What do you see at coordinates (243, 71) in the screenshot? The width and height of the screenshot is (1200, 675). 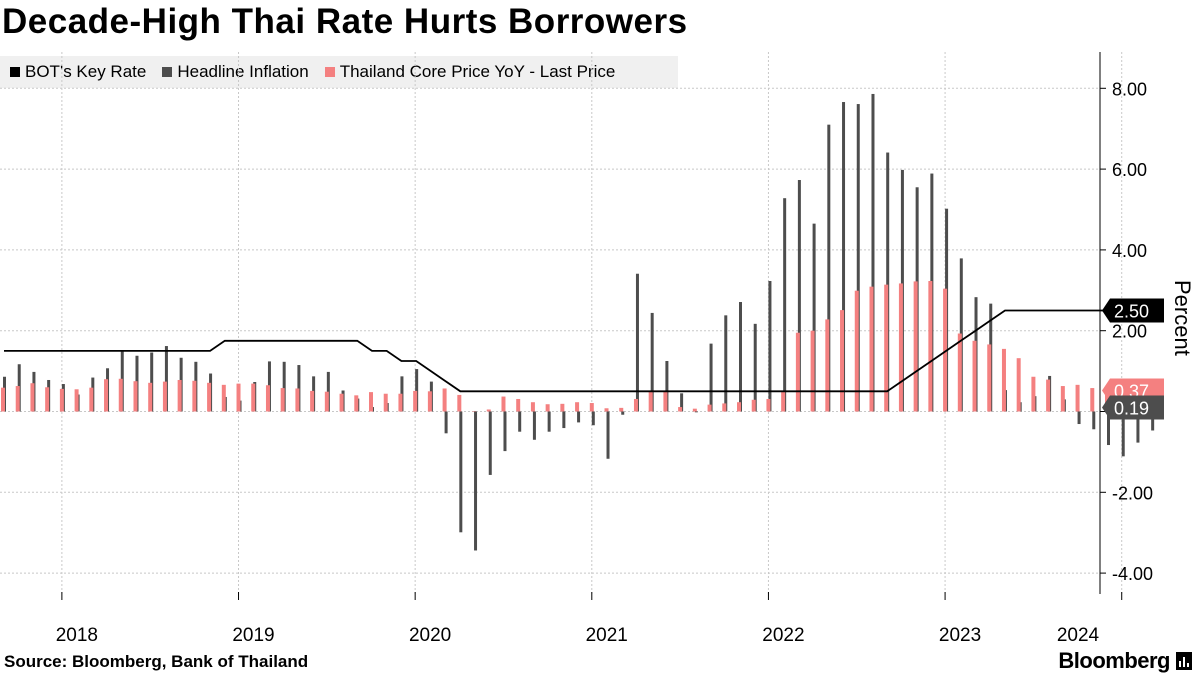 I see `legend-label-headline-inflation: Headline Inflation` at bounding box center [243, 71].